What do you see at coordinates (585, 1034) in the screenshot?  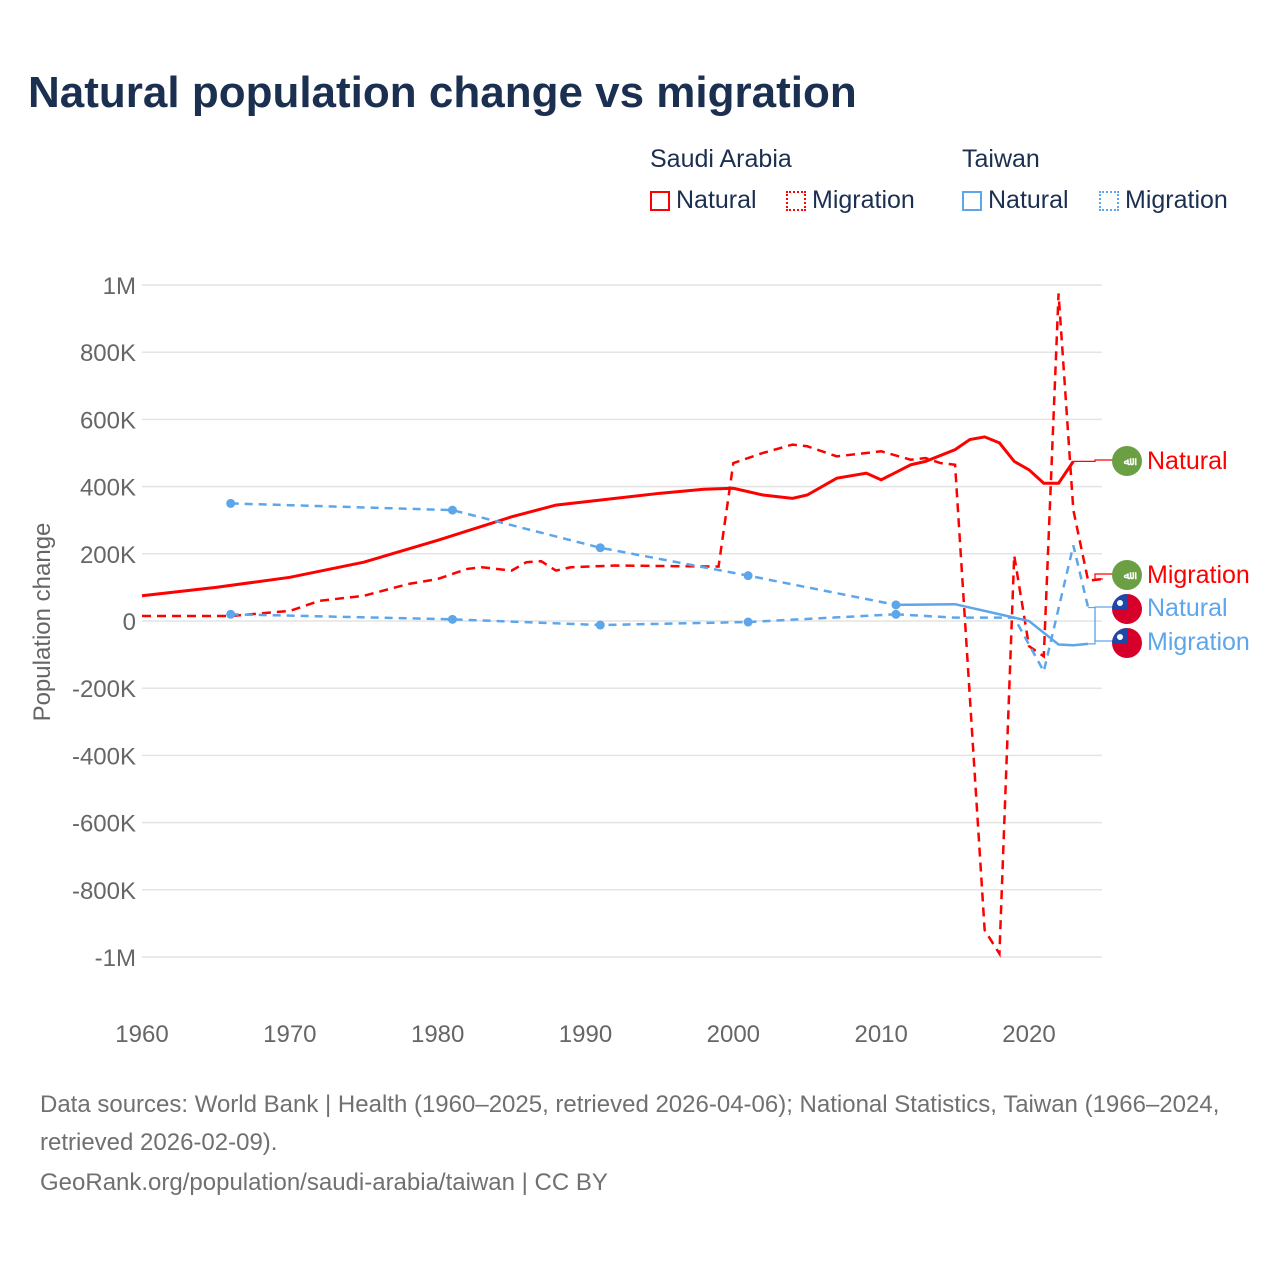 I see `x-tick-label: 1990` at bounding box center [585, 1034].